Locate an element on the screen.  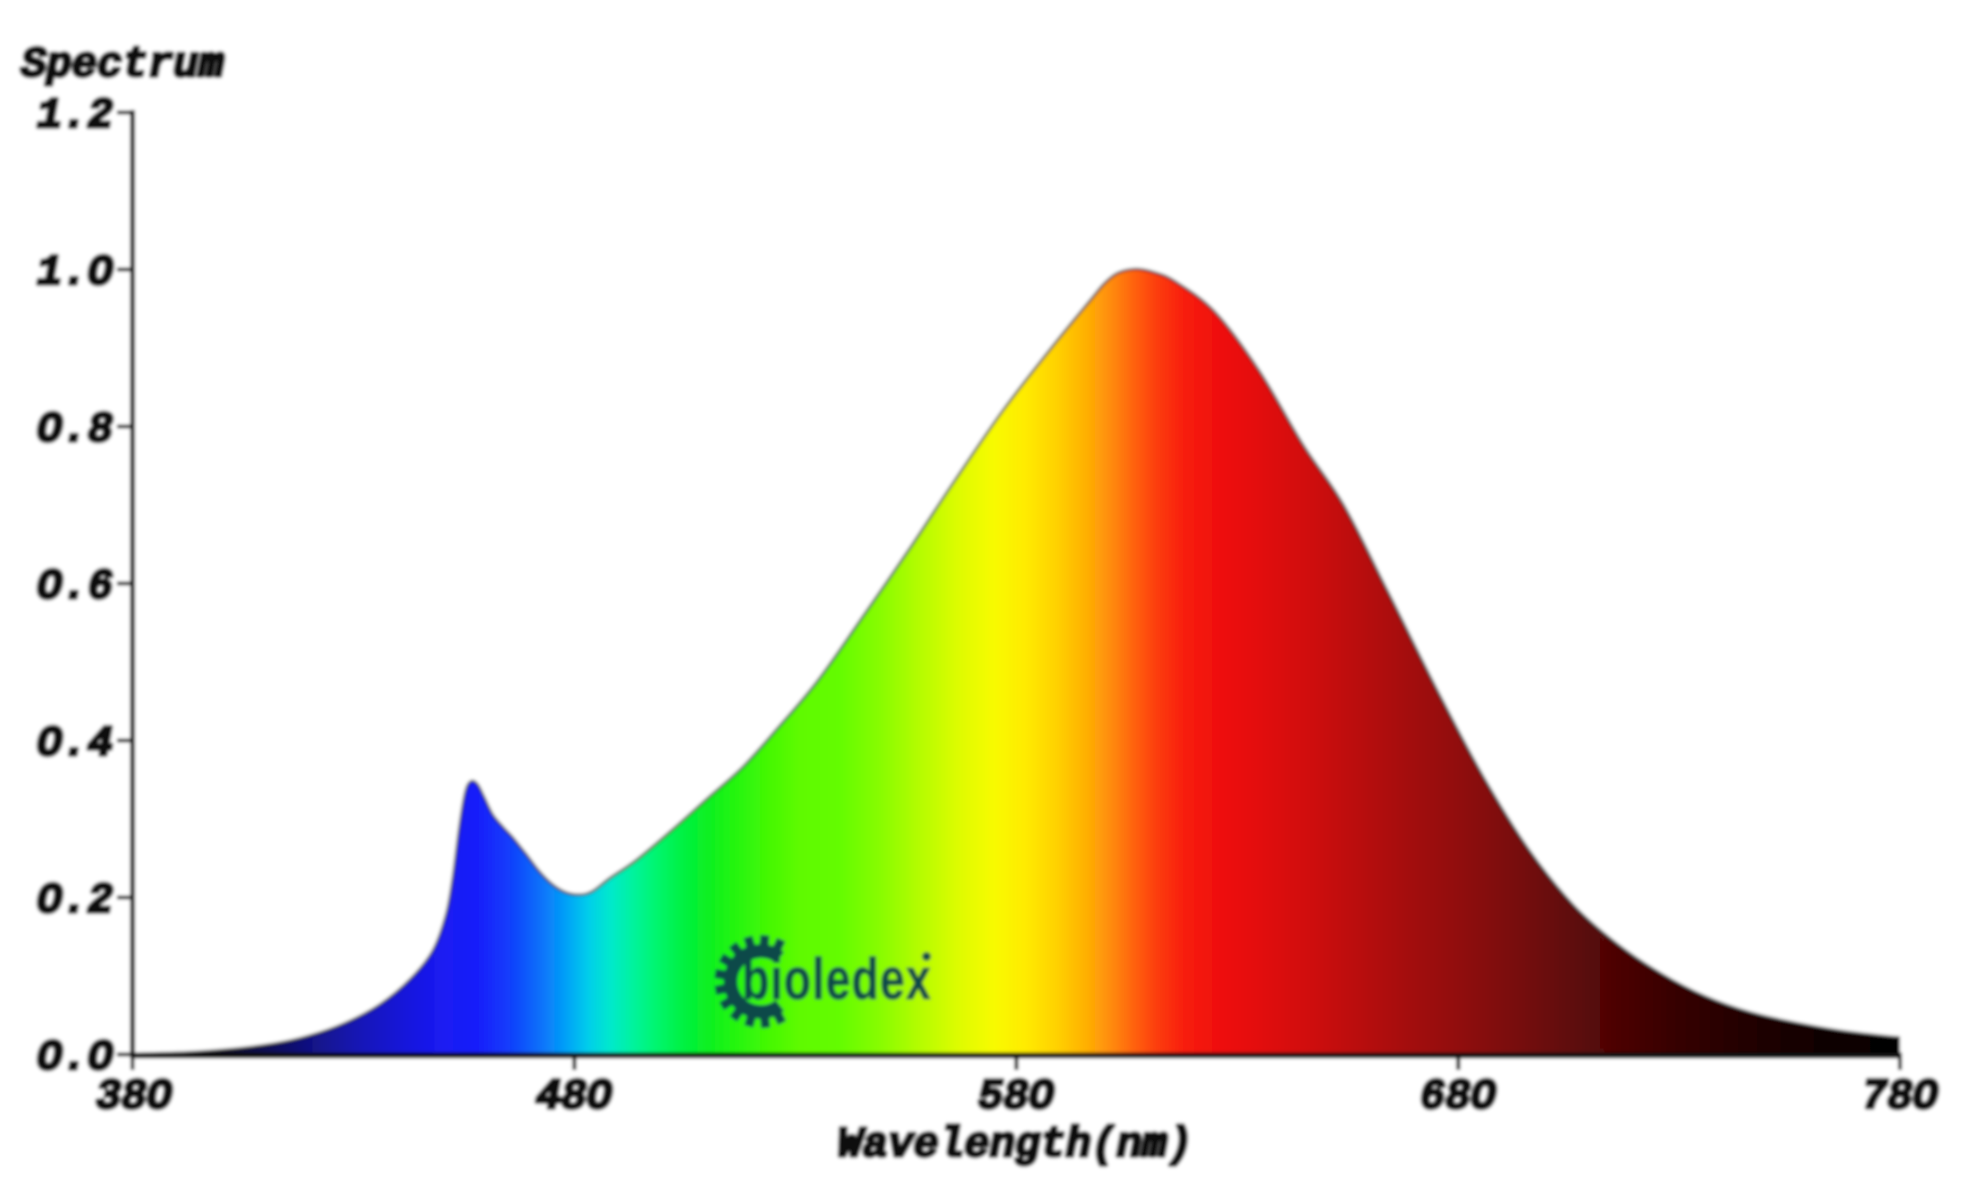
svg-text: 48O is located at coordinates (574, 1097).